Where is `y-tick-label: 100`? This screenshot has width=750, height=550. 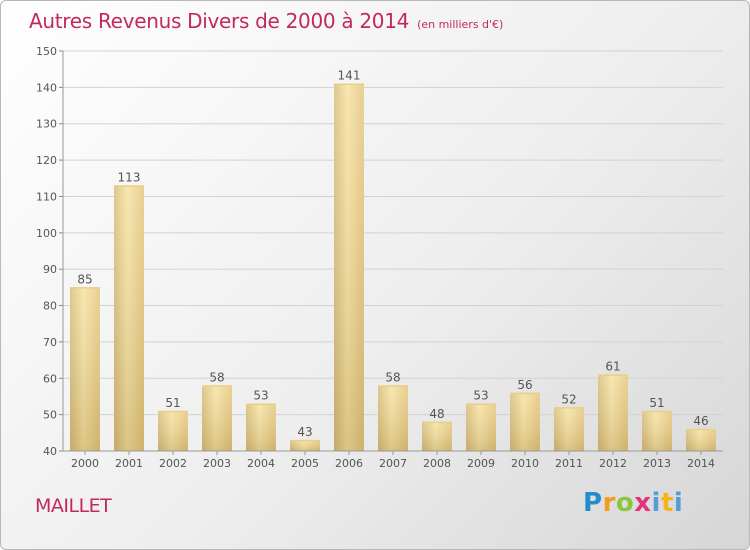
y-tick-label: 100 is located at coordinates (46, 233).